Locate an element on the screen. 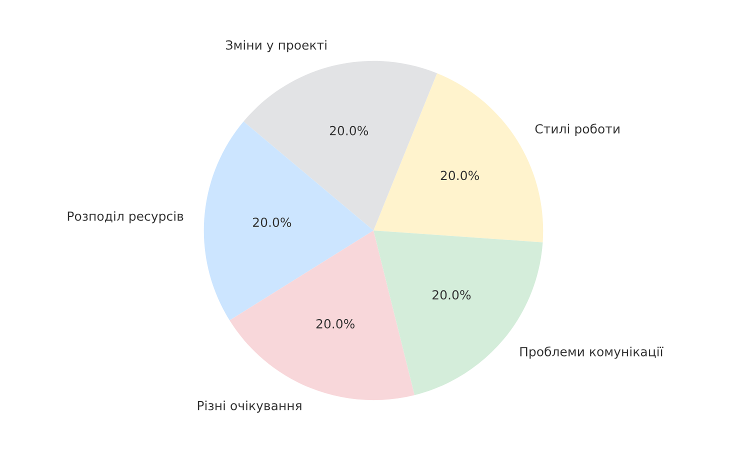  slice-label: Розподіл ресурсів is located at coordinates (126, 217).